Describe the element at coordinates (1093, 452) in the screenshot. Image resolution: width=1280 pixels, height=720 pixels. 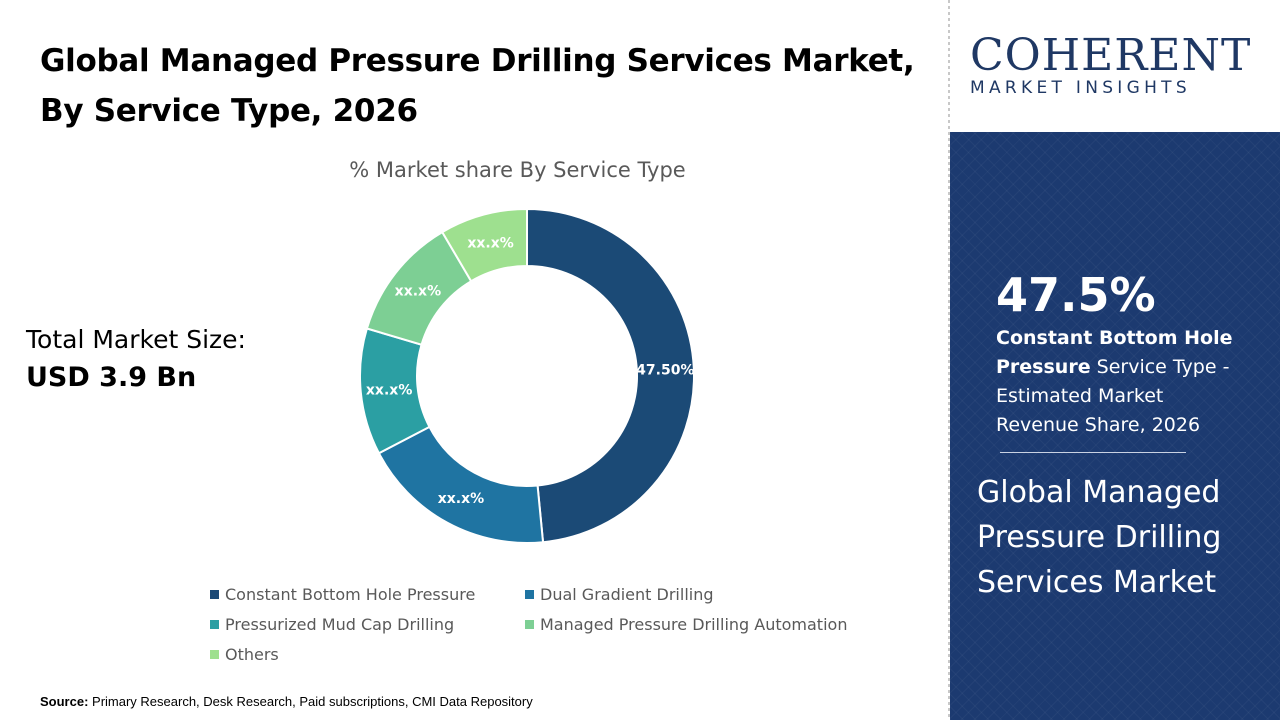
I see `panel-rule` at that location.